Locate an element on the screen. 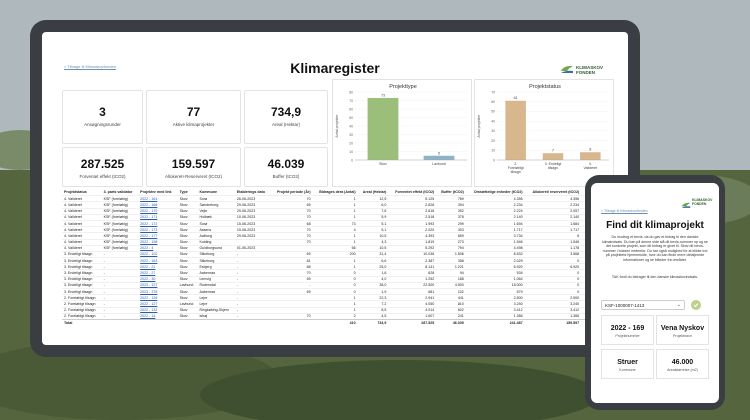 The image size is (750, 420). project-link: 2022 - 161 is located at coordinates (158, 198).